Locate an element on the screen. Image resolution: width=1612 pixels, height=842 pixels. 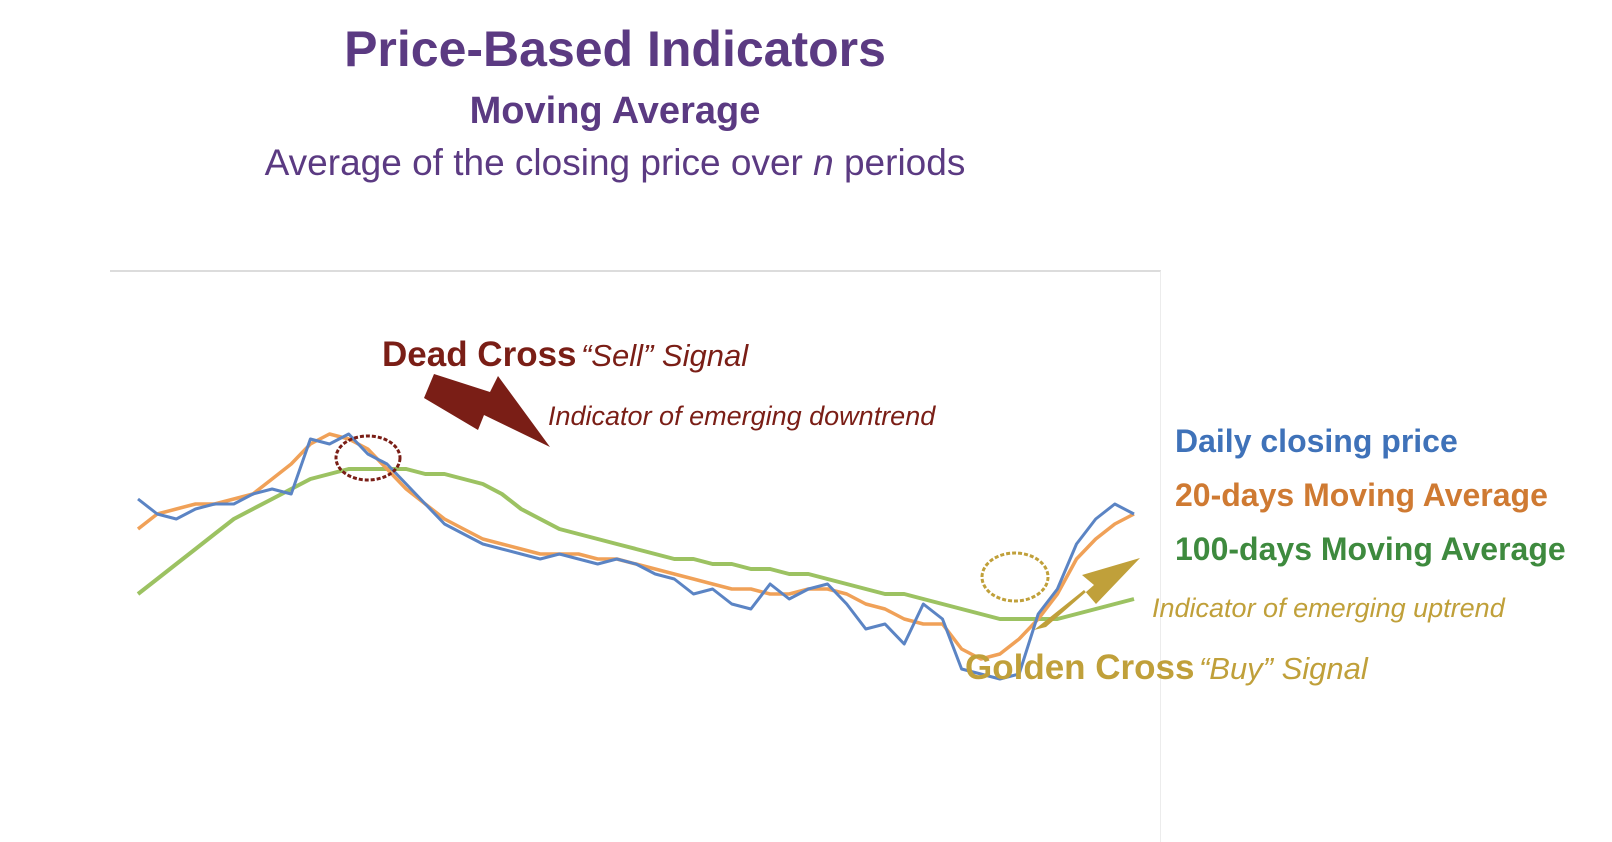
dead-cross-signal: “Sell” Signal is located at coordinates (664, 355).